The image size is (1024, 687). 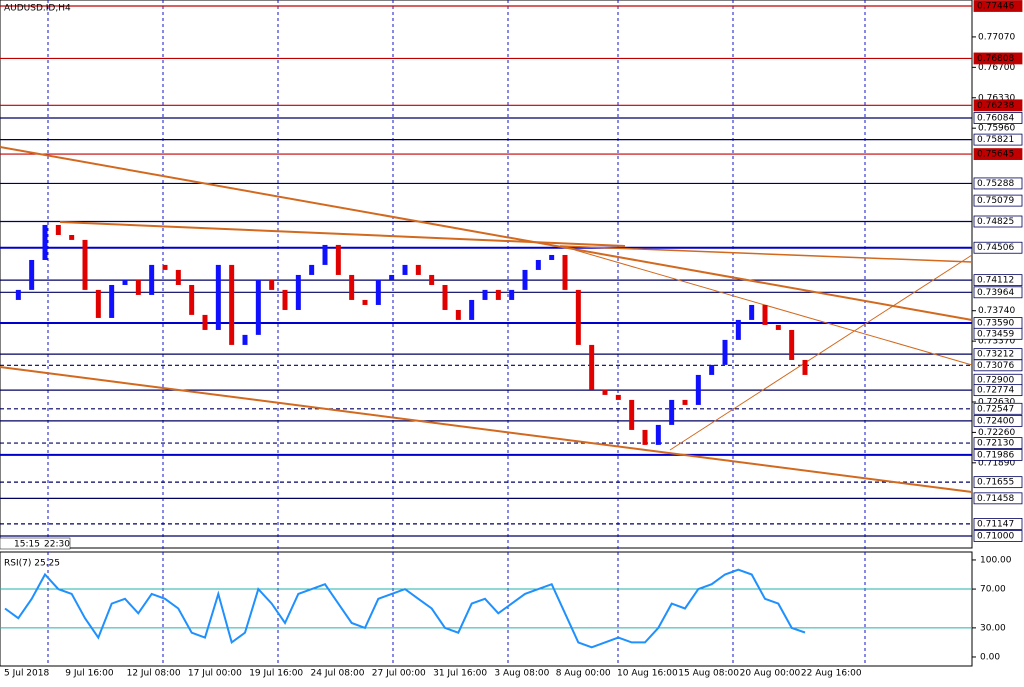 I want to click on level-label: 0.77446, so click(x=995, y=7).